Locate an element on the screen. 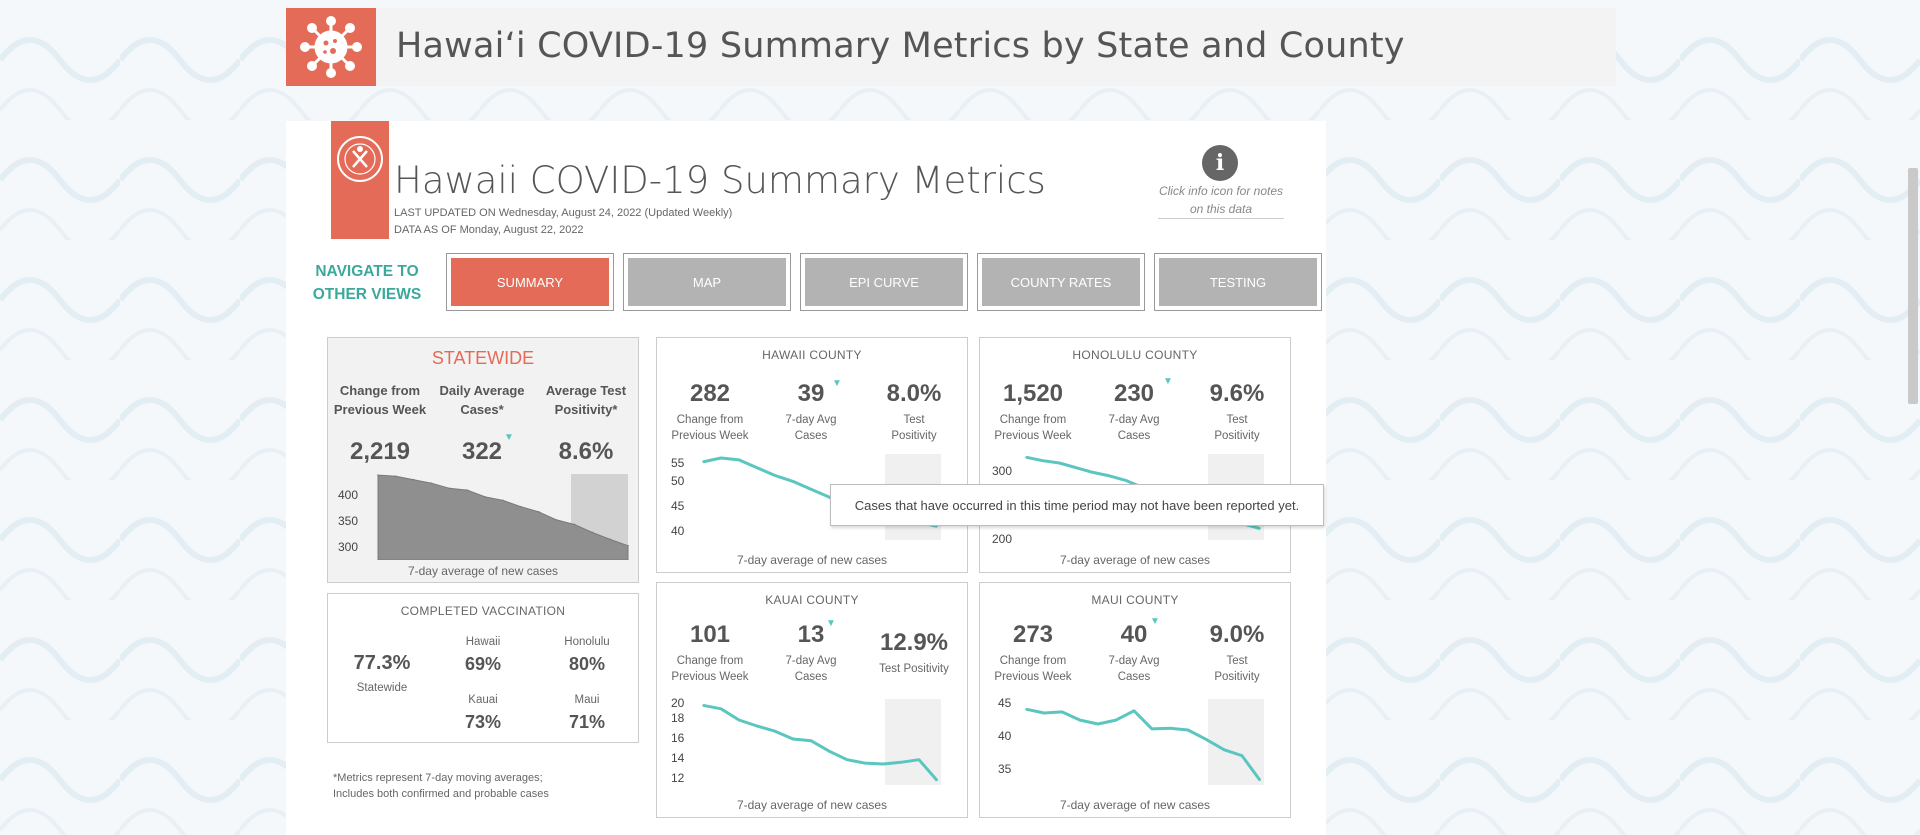 This screenshot has width=1920, height=835. county-avg-value: 39 is located at coordinates (811, 393).